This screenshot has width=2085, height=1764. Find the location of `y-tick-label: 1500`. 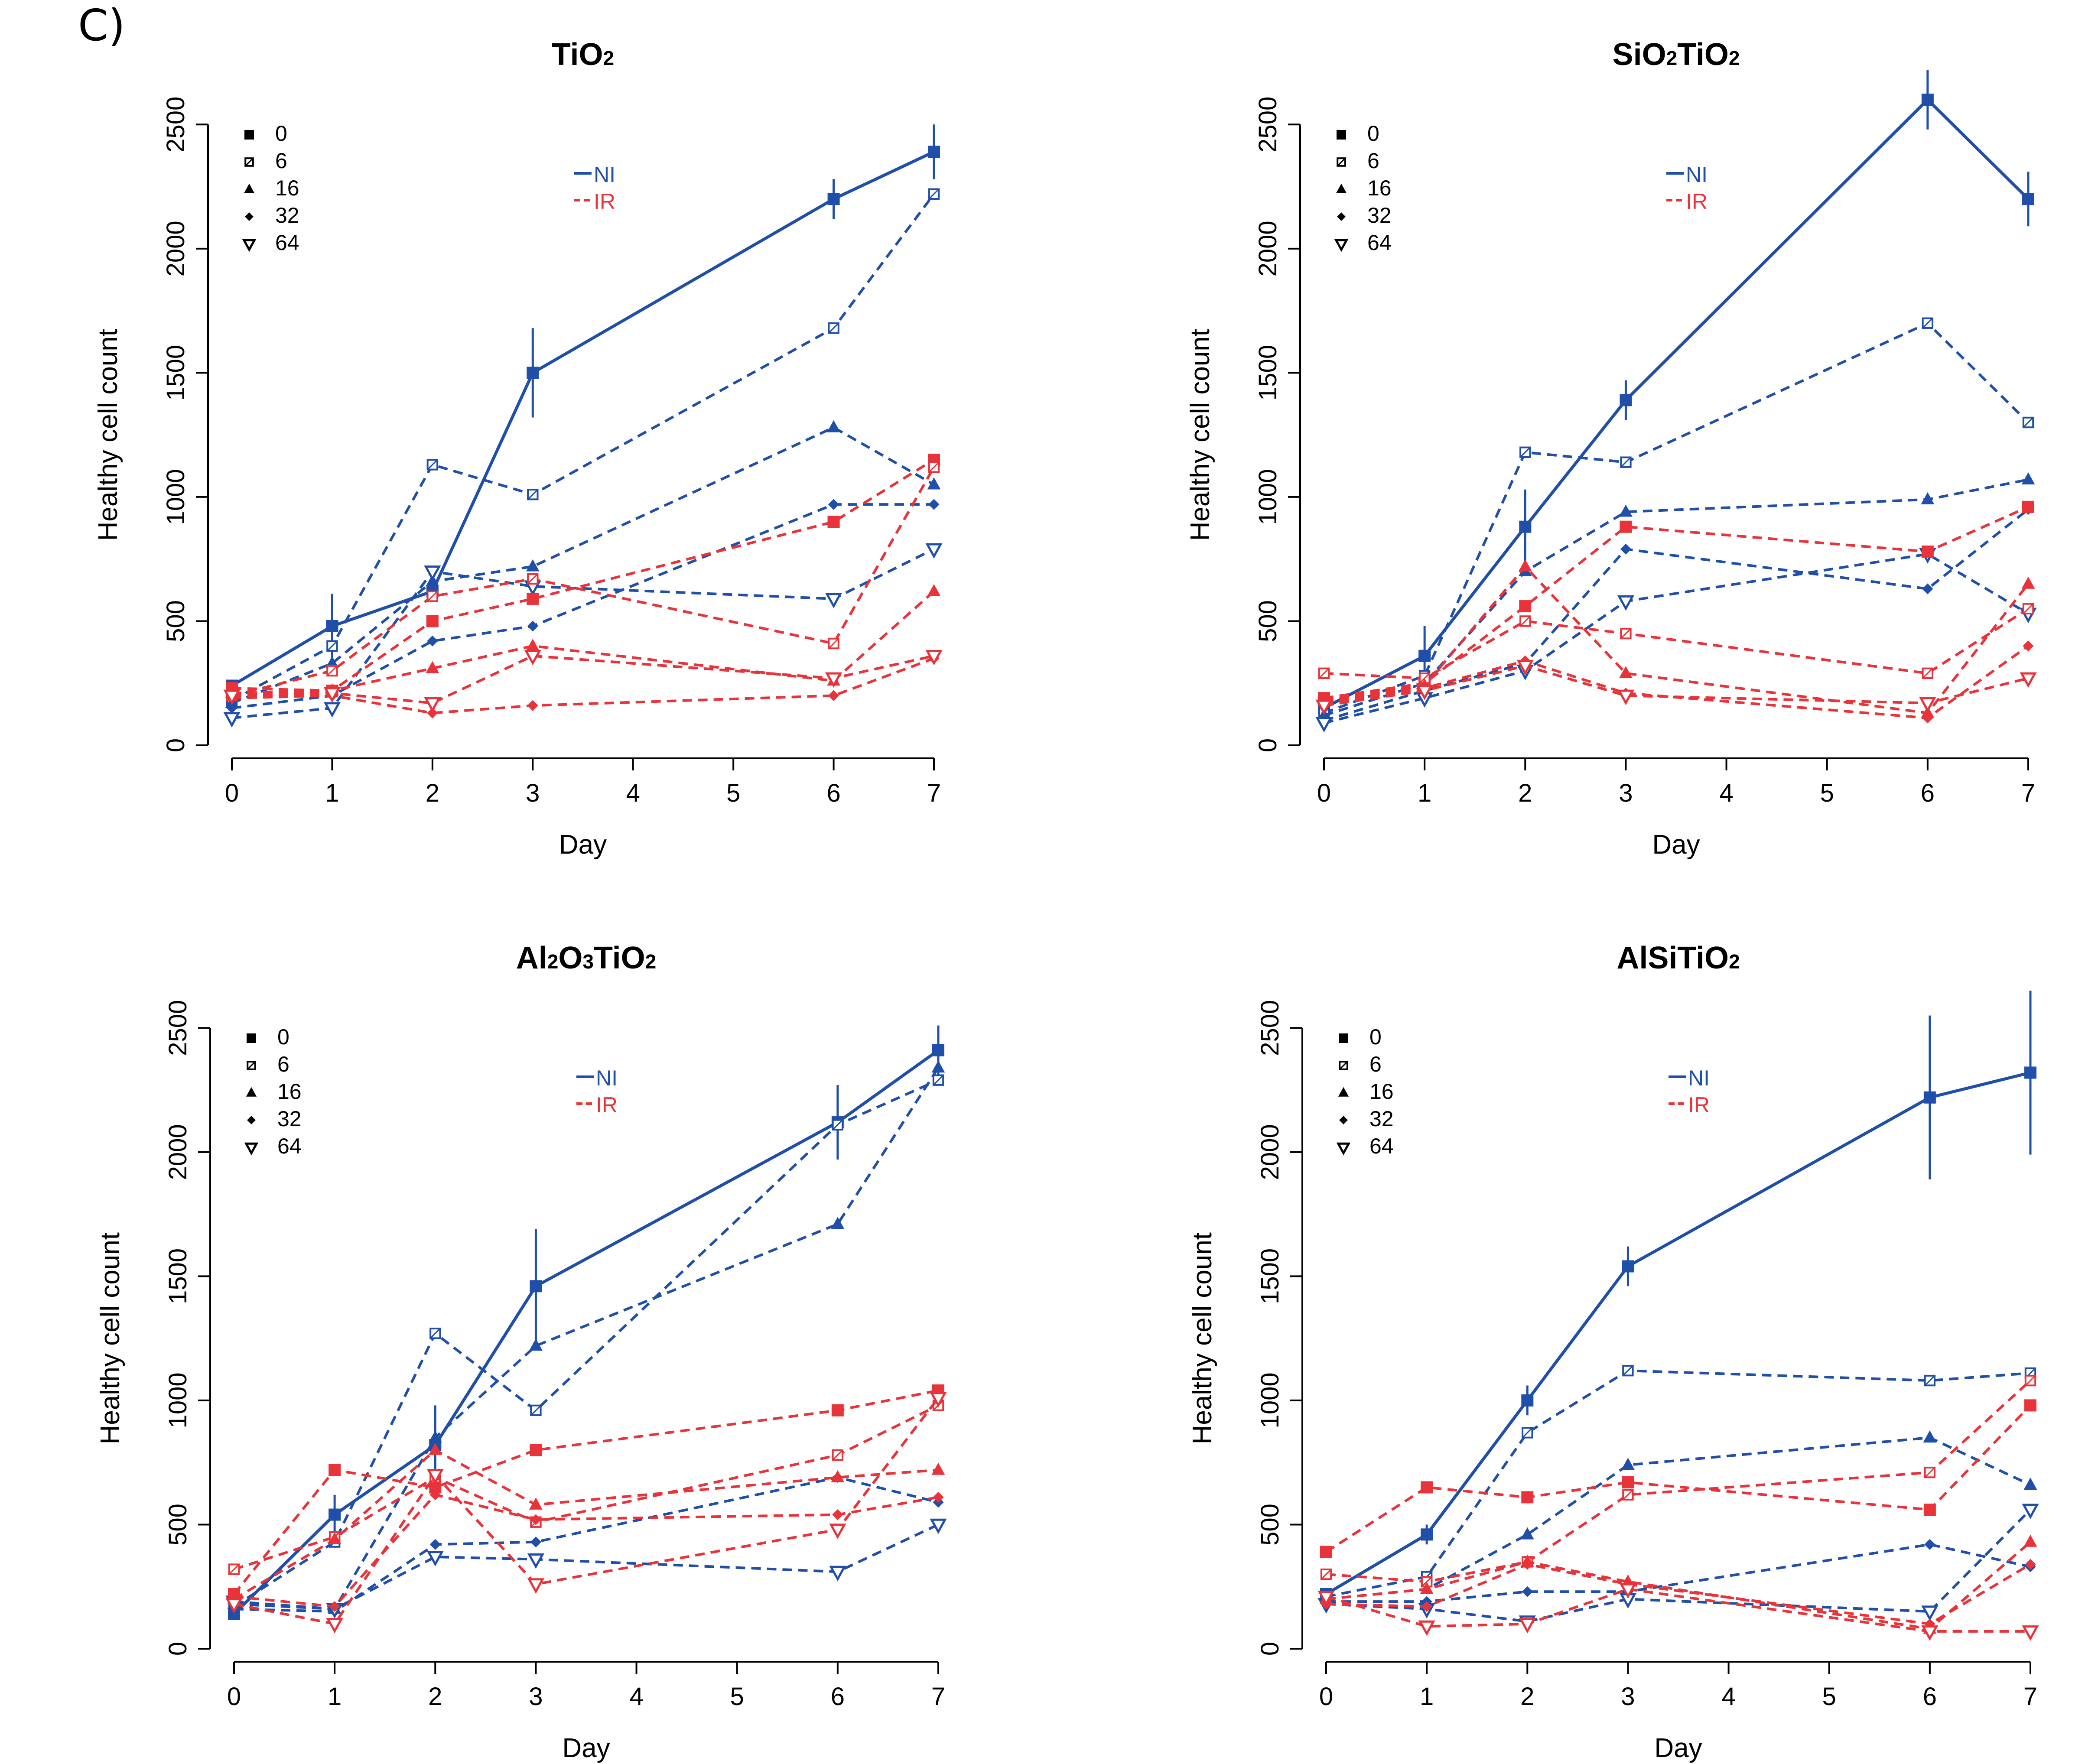

y-tick-label: 1500 is located at coordinates (176, 373).